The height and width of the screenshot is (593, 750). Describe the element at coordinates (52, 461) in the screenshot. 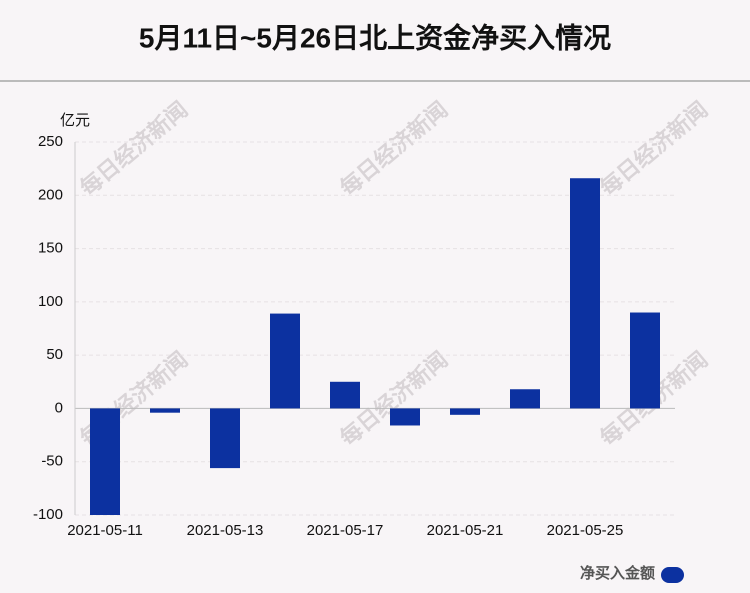

I see `y-tick-label: -50` at that location.